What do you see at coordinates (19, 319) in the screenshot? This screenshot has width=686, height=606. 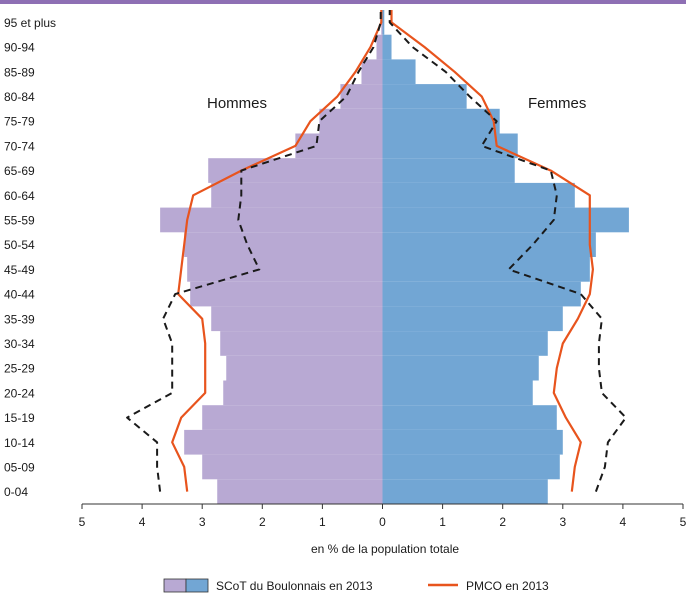 I see `y-tick-label: 35-39` at bounding box center [19, 319].